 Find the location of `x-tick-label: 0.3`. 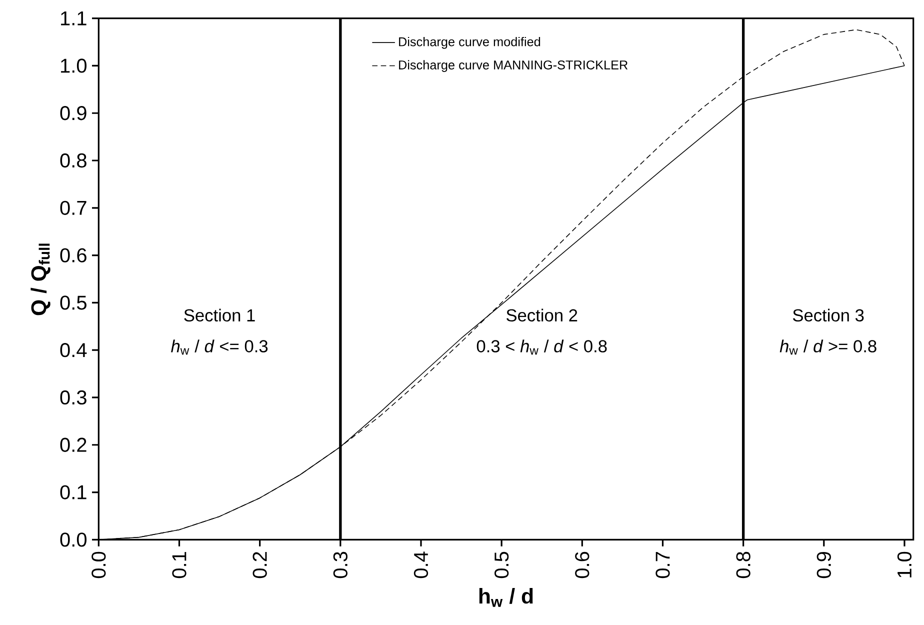

x-tick-label: 0.3 is located at coordinates (340, 565).